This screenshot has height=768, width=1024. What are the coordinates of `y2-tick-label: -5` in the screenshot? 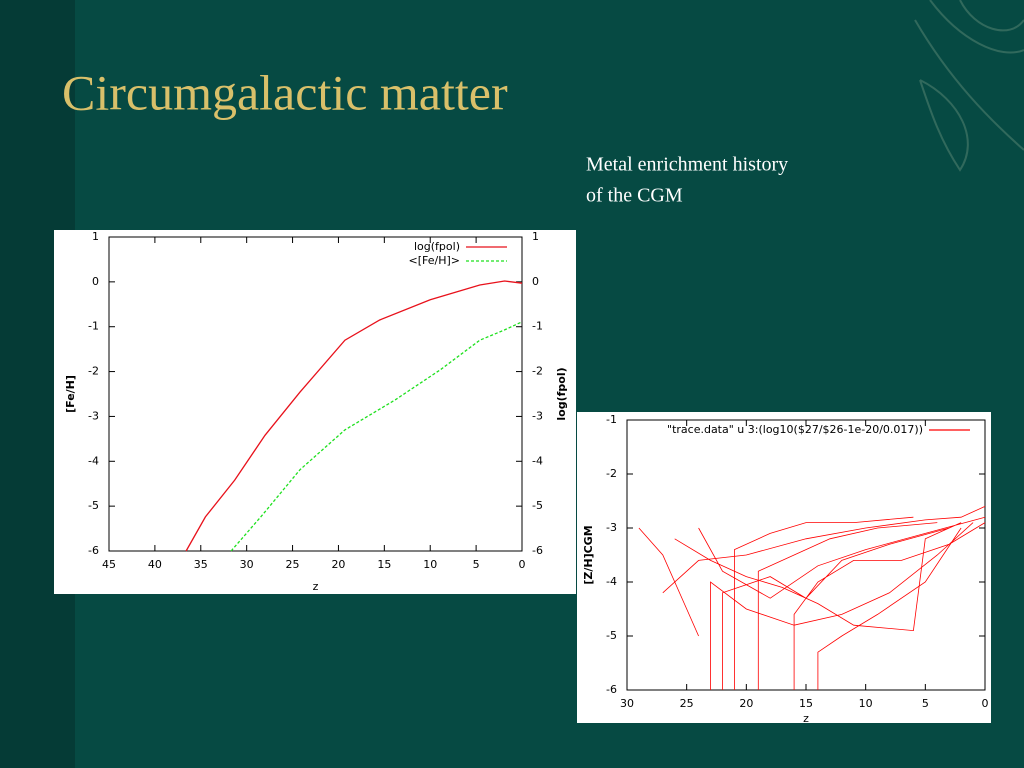 It's located at (537, 505).